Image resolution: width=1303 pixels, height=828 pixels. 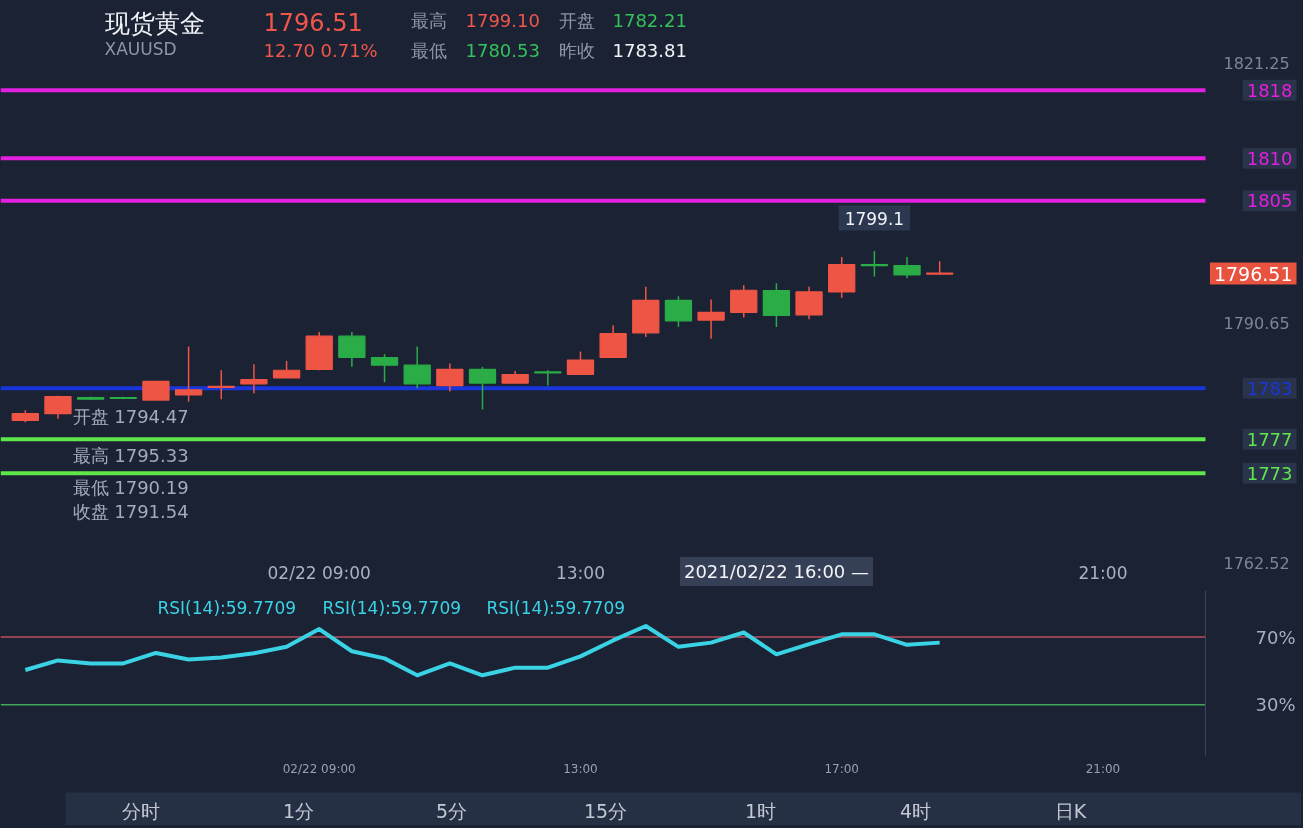 What do you see at coordinates (289, 50) in the screenshot?
I see `text: 12.70` at bounding box center [289, 50].